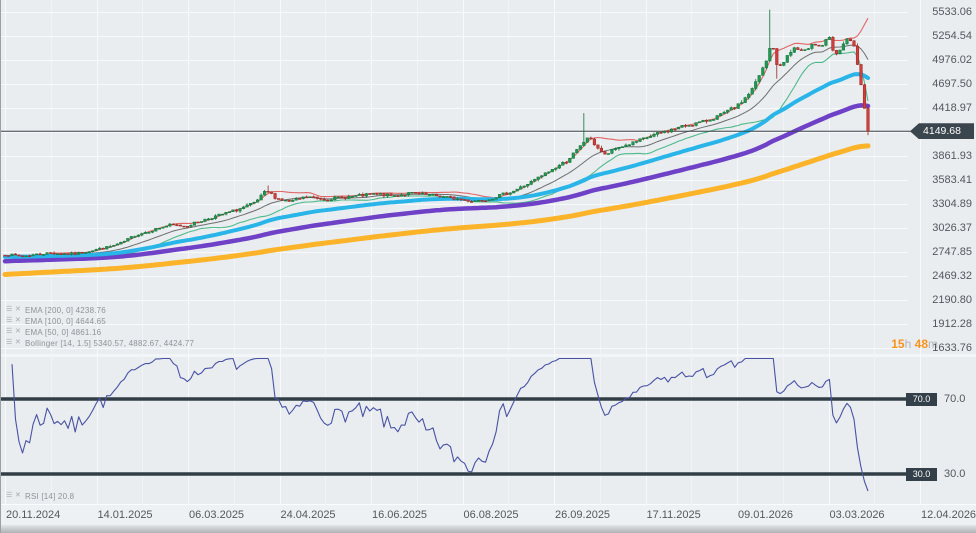 This screenshot has width=976, height=533. I want to click on indicator-label: RSI [14] 20.8, so click(50, 496).